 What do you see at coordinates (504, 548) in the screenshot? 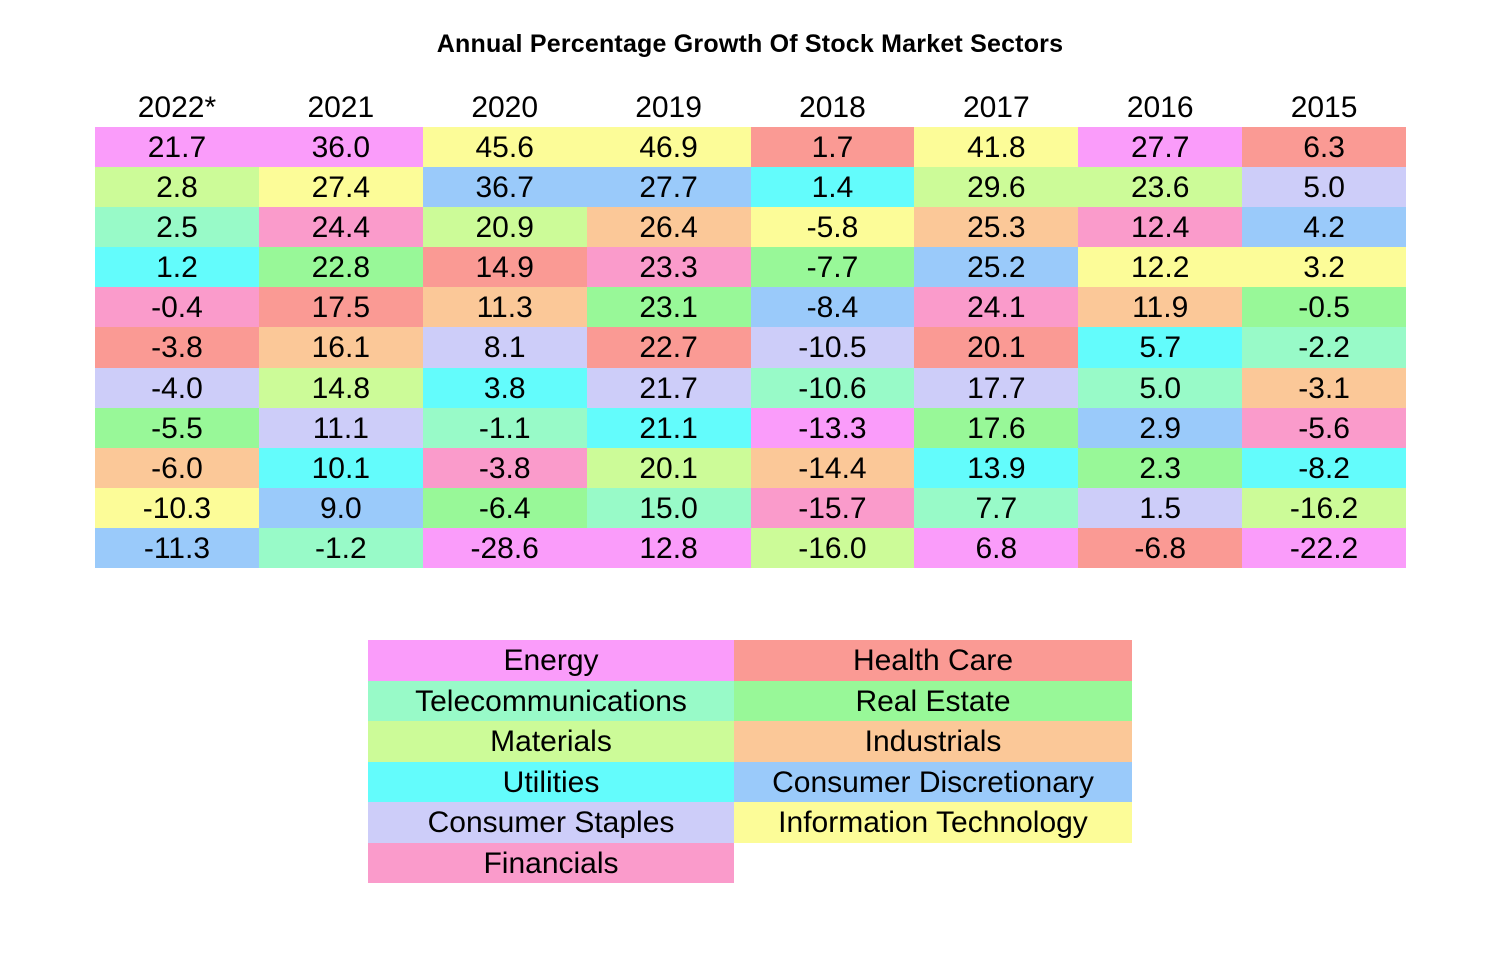
I see `table-cell: -28.6` at bounding box center [504, 548].